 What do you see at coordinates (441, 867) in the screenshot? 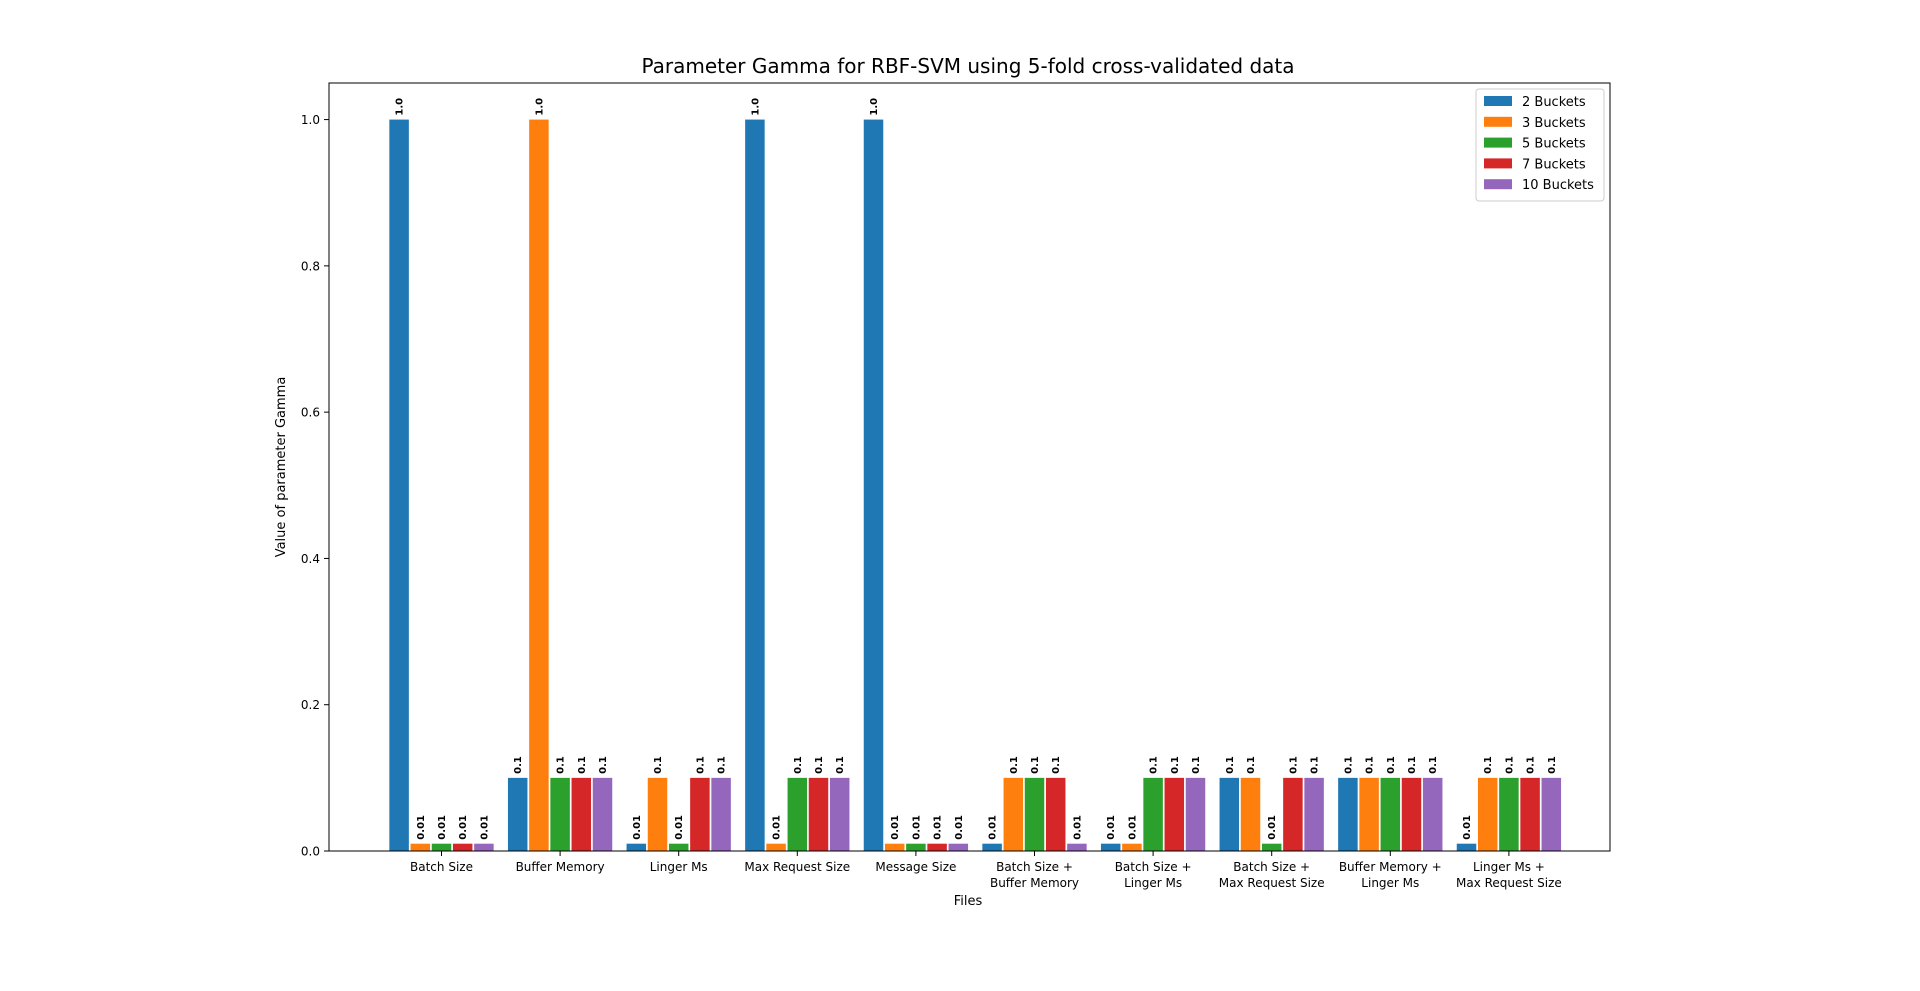
I see `x-tick-label: Batch Size` at bounding box center [441, 867].